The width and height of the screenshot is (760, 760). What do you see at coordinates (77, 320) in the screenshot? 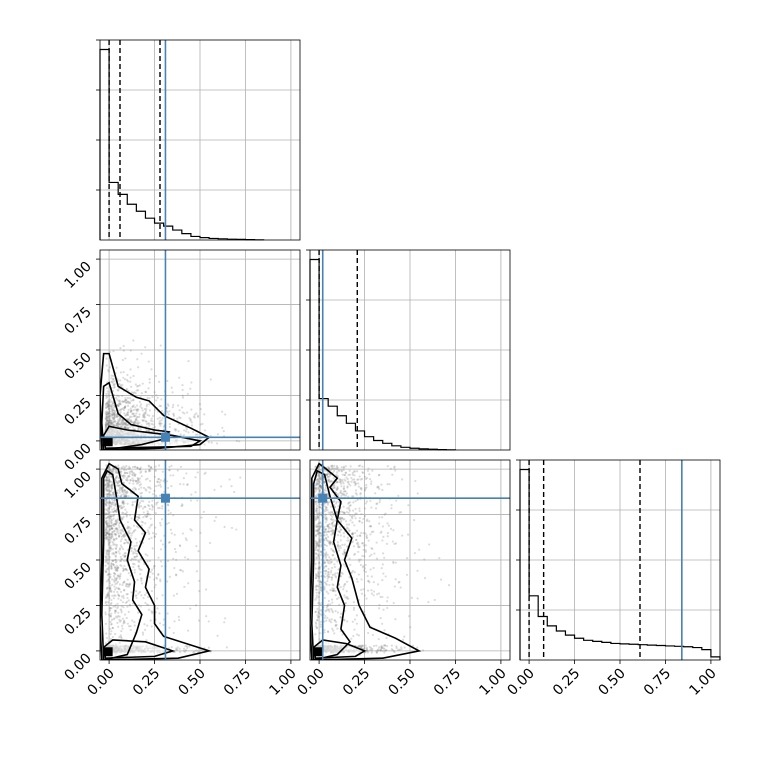
I see `y-tick-label: 0.75` at bounding box center [77, 320].